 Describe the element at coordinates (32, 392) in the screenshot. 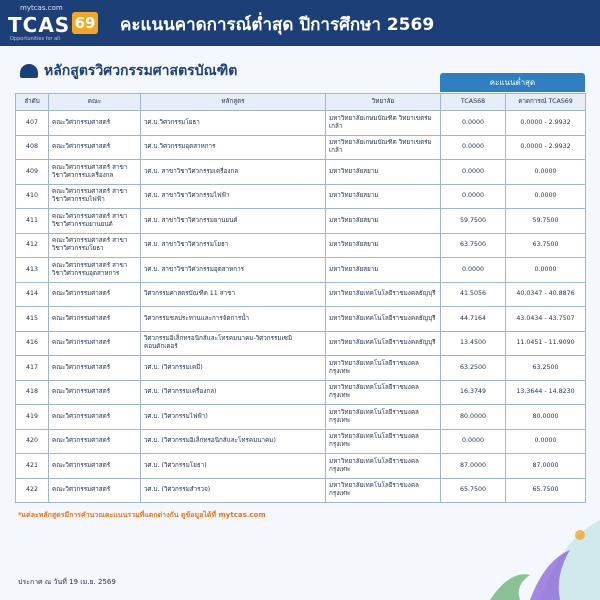

I see `table-cell: 418` at that location.